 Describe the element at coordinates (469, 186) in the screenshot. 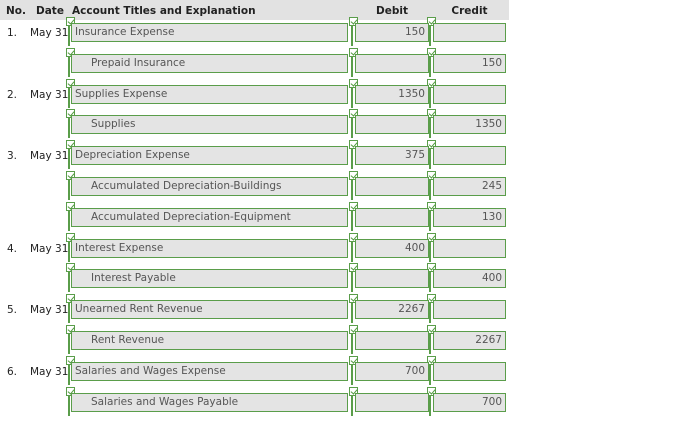

I see `credit-field: 245` at that location.